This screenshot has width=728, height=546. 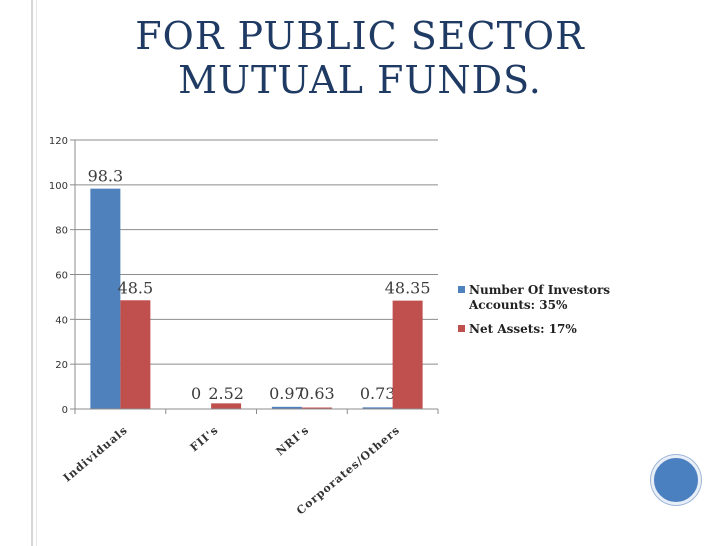 What do you see at coordinates (523, 329) in the screenshot?
I see `legend-label: Net Assets: 17%` at bounding box center [523, 329].